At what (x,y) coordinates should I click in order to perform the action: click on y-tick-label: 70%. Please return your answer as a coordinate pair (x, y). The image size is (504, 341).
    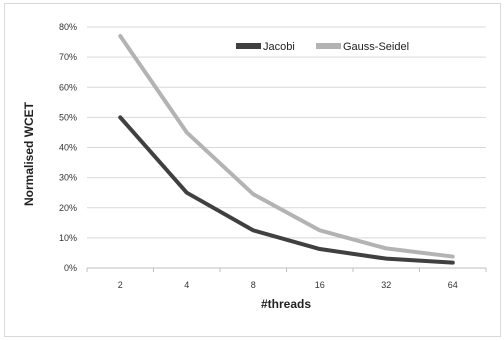
    Looking at the image, I should click on (68, 57).